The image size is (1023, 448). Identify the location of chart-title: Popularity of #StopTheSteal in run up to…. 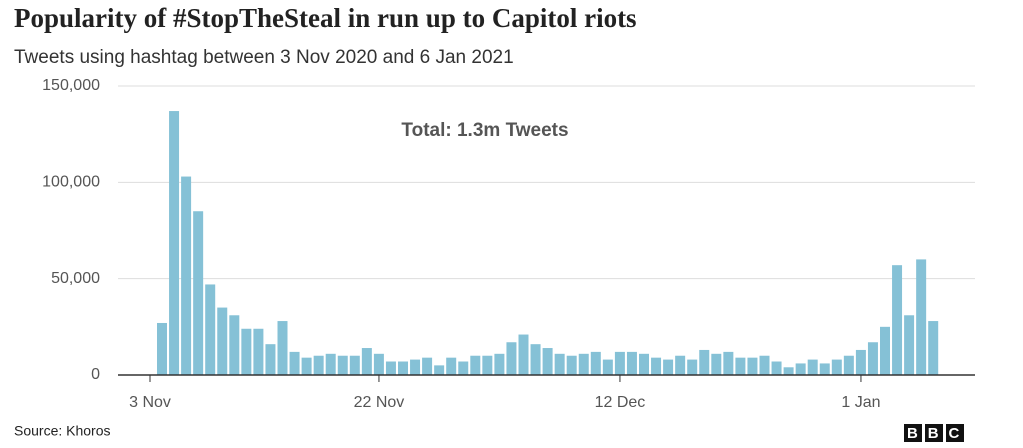
(325, 18).